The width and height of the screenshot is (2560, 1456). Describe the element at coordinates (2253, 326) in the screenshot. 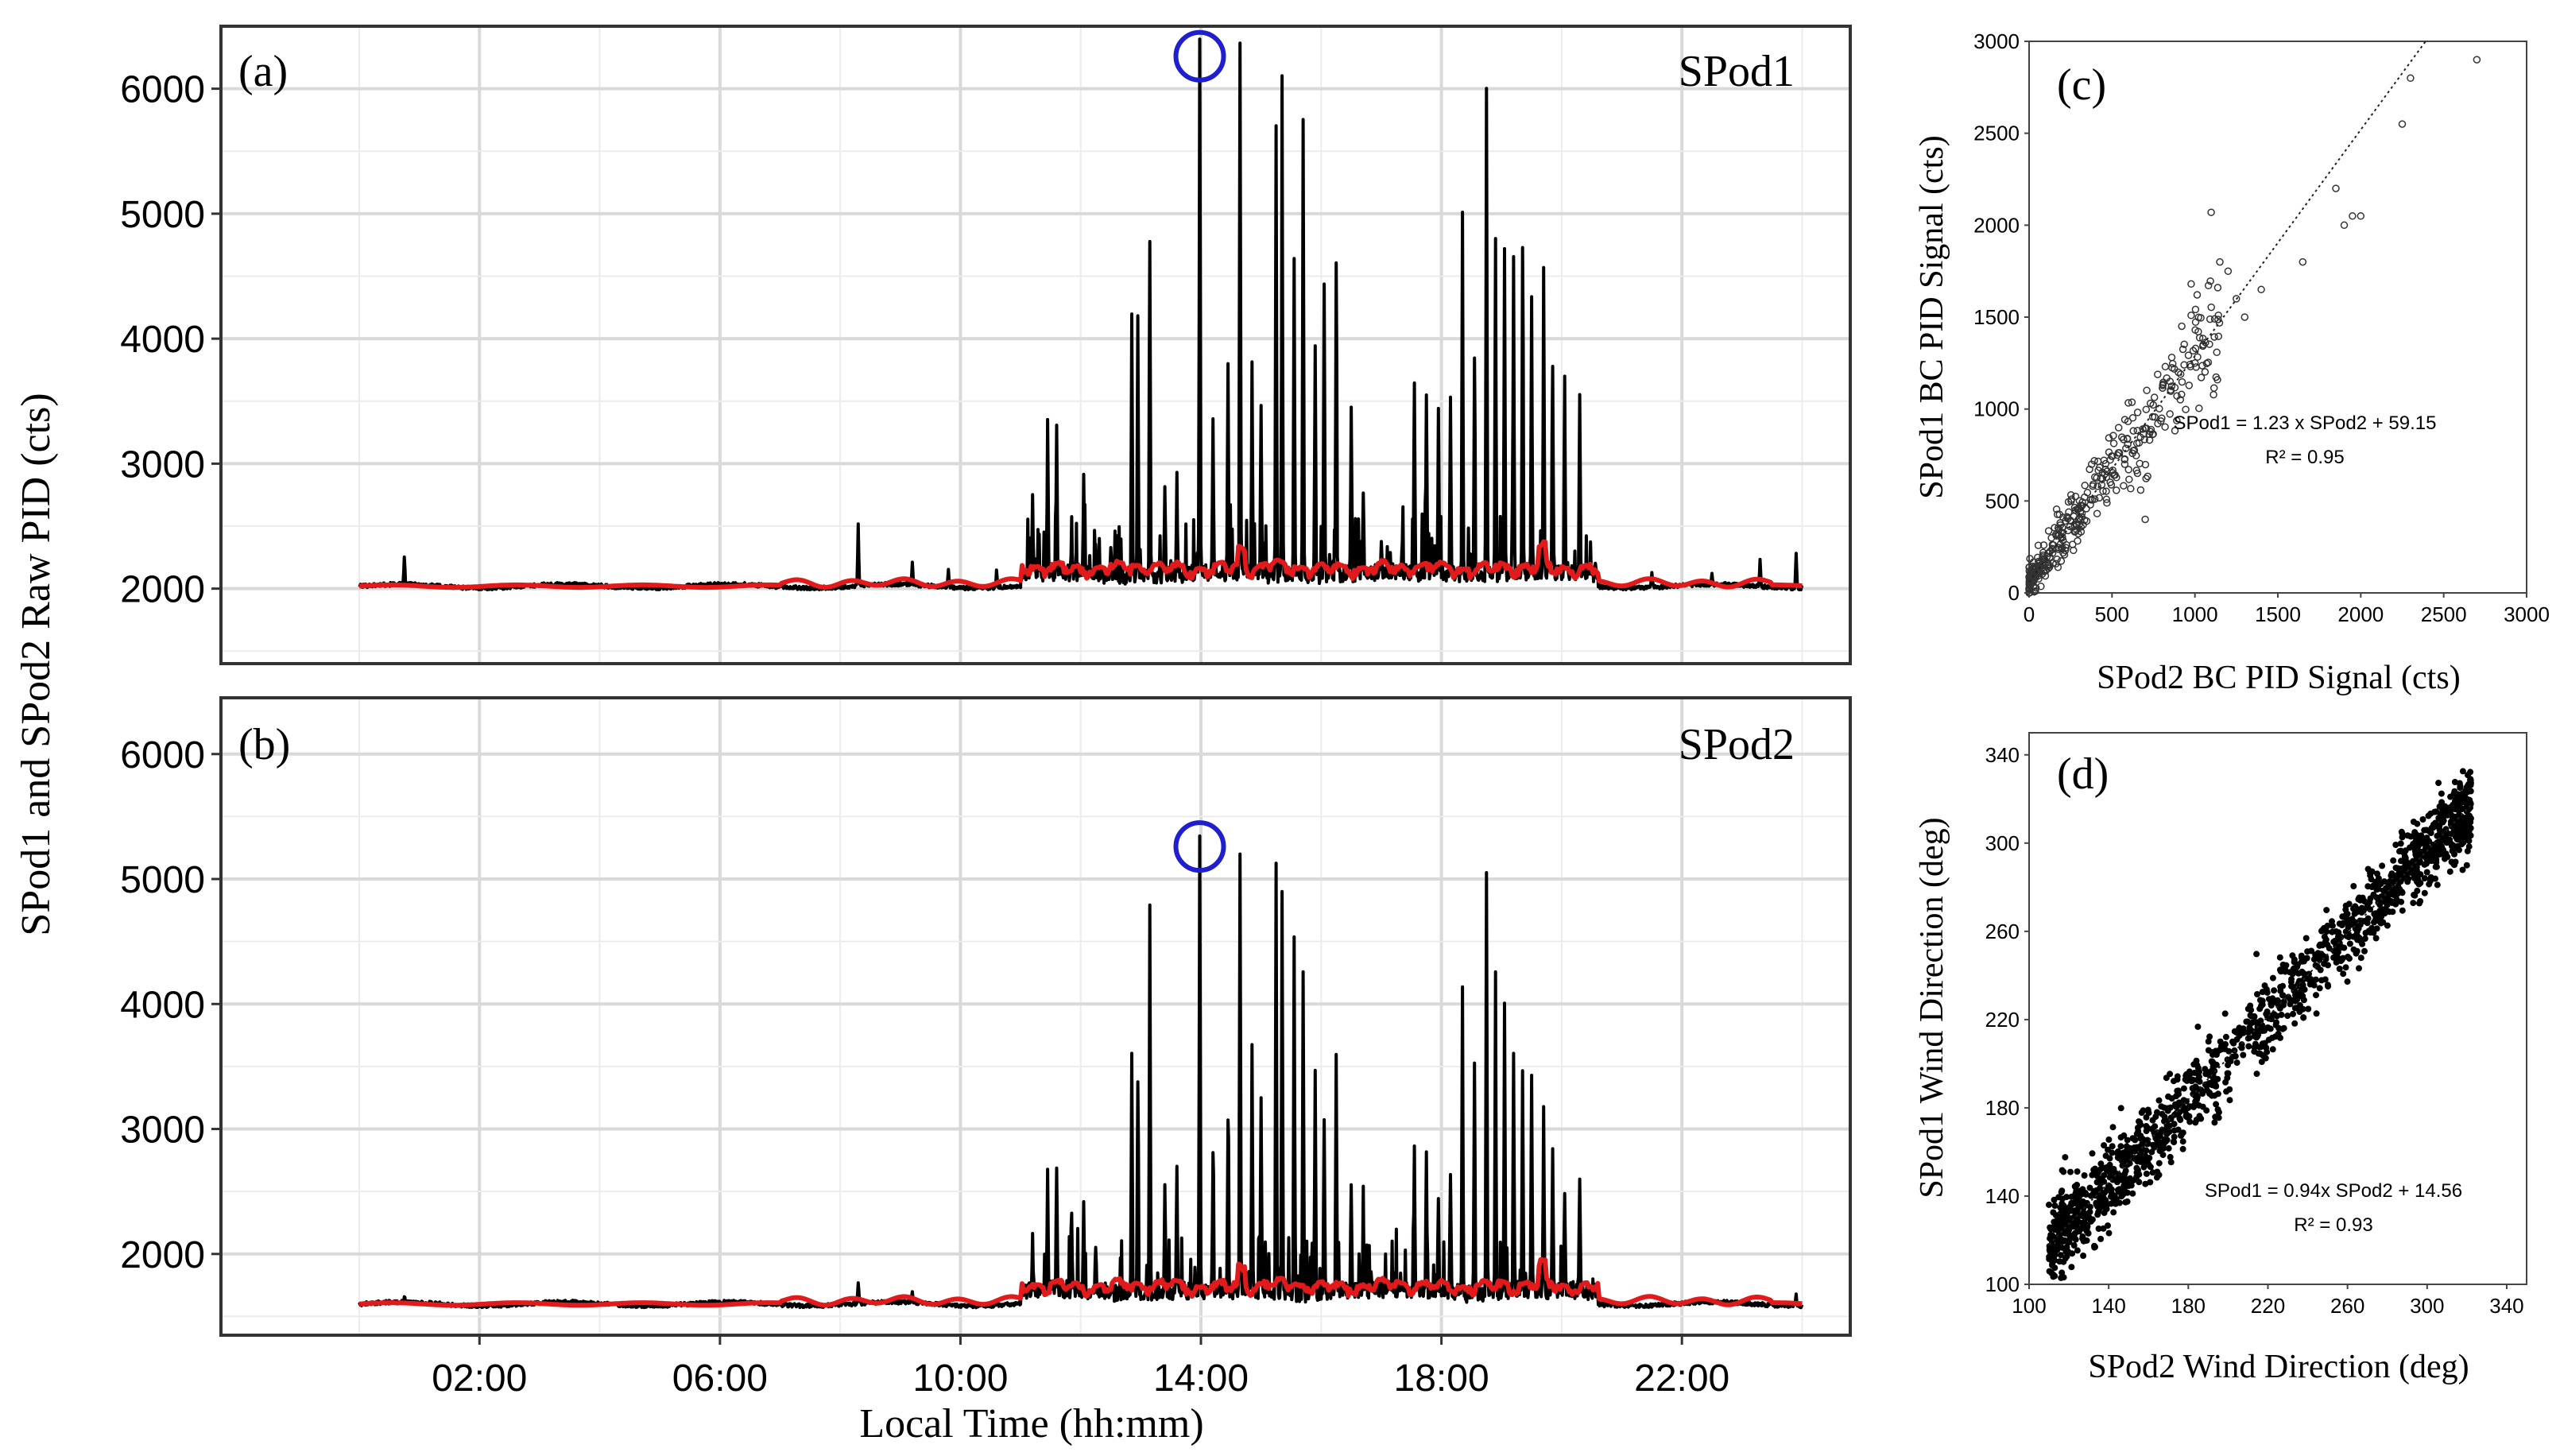

I see `panel-c-points` at that location.